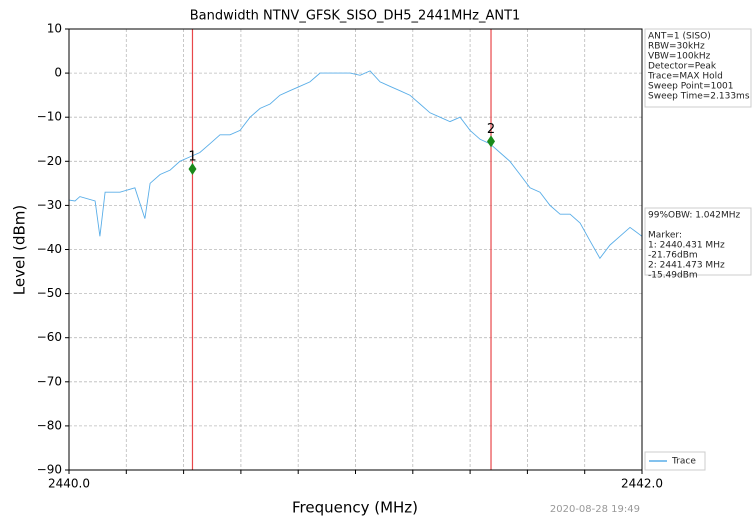 This screenshot has height=521, width=753. Describe the element at coordinates (683, 462) in the screenshot. I see `legend-label: Trace` at that location.